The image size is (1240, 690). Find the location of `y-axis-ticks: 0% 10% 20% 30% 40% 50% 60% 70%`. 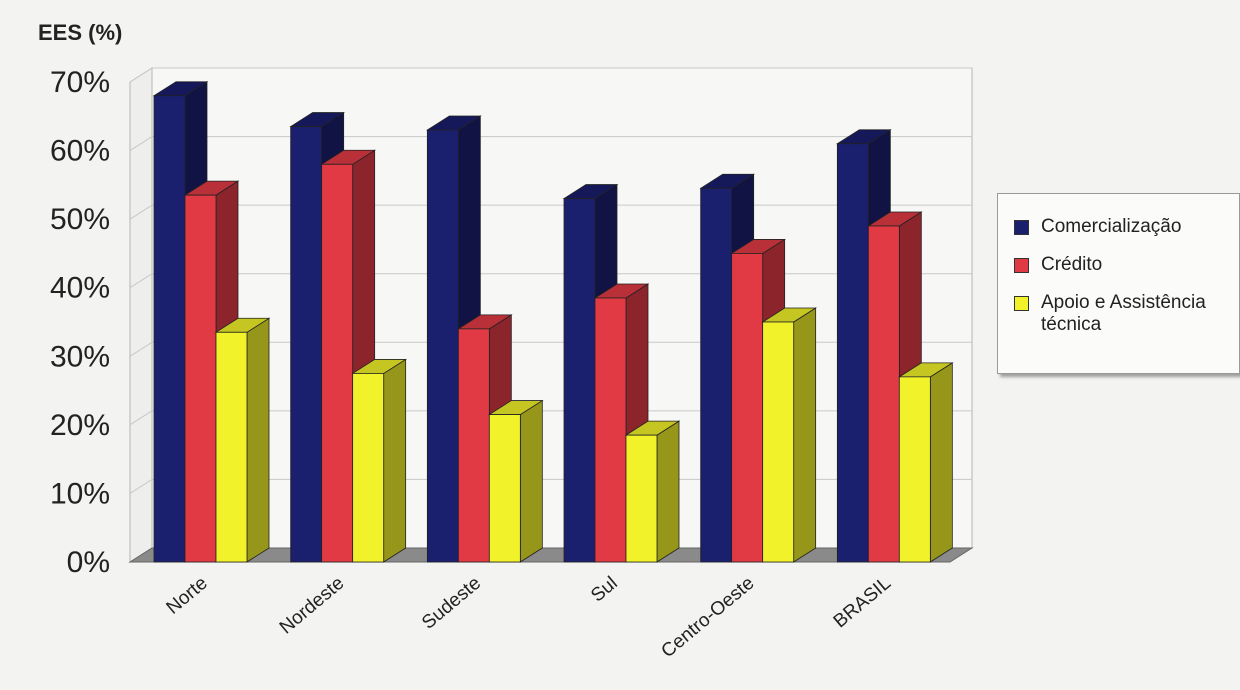

y-axis-ticks: 0% 10% 20% 30% 40% 50% 60% 70% is located at coordinates (80, 322).